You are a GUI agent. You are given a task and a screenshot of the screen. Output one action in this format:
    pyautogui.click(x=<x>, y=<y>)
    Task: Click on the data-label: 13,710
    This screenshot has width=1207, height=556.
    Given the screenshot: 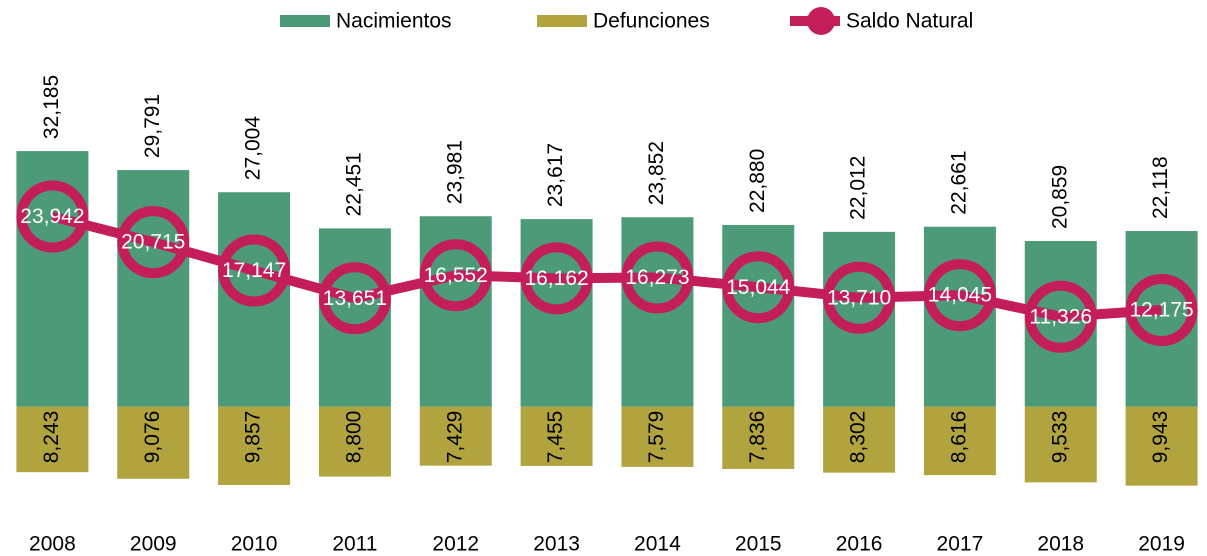 What is the action you would take?
    pyautogui.click(x=859, y=297)
    